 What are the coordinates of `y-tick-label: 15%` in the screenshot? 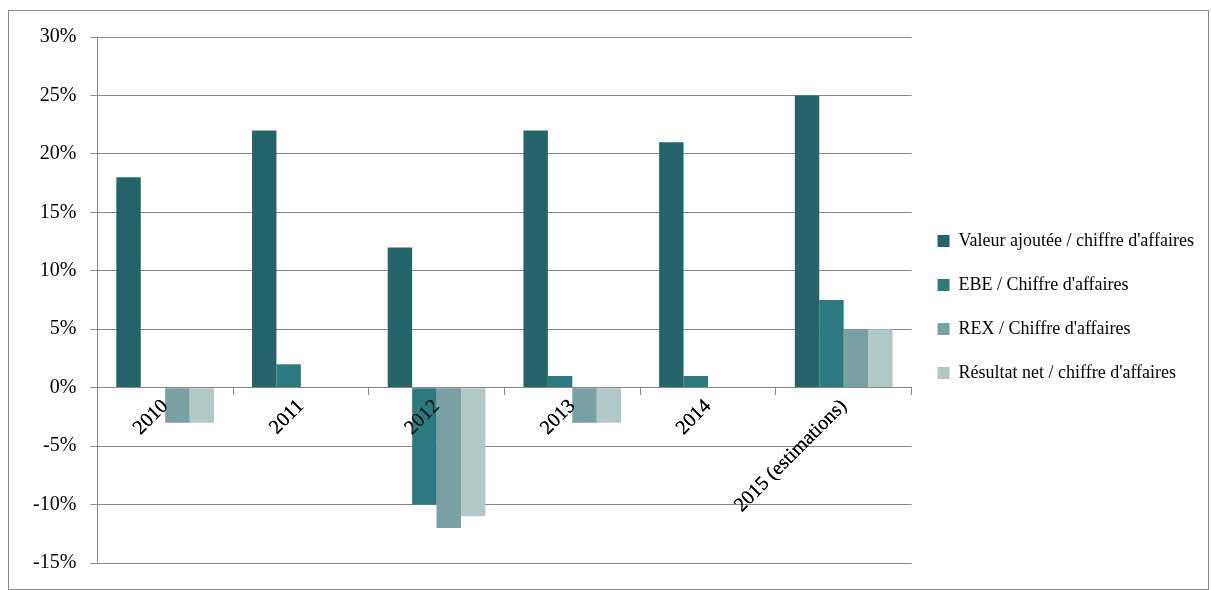 It's located at (58, 210).